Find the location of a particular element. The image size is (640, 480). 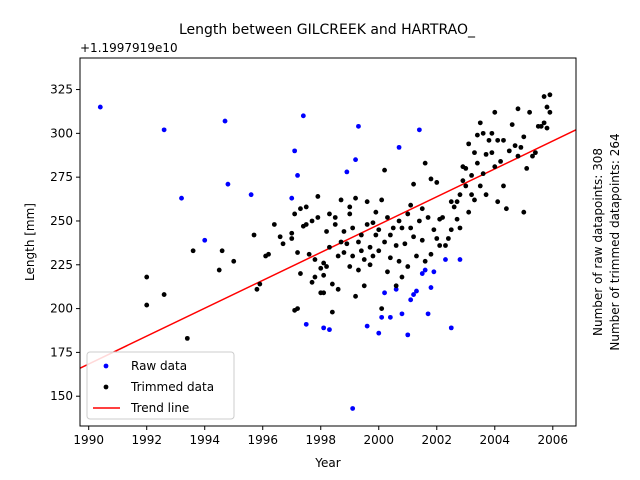

chart-title: Length between GILCREEK and HARTRAO_ is located at coordinates (327, 30).